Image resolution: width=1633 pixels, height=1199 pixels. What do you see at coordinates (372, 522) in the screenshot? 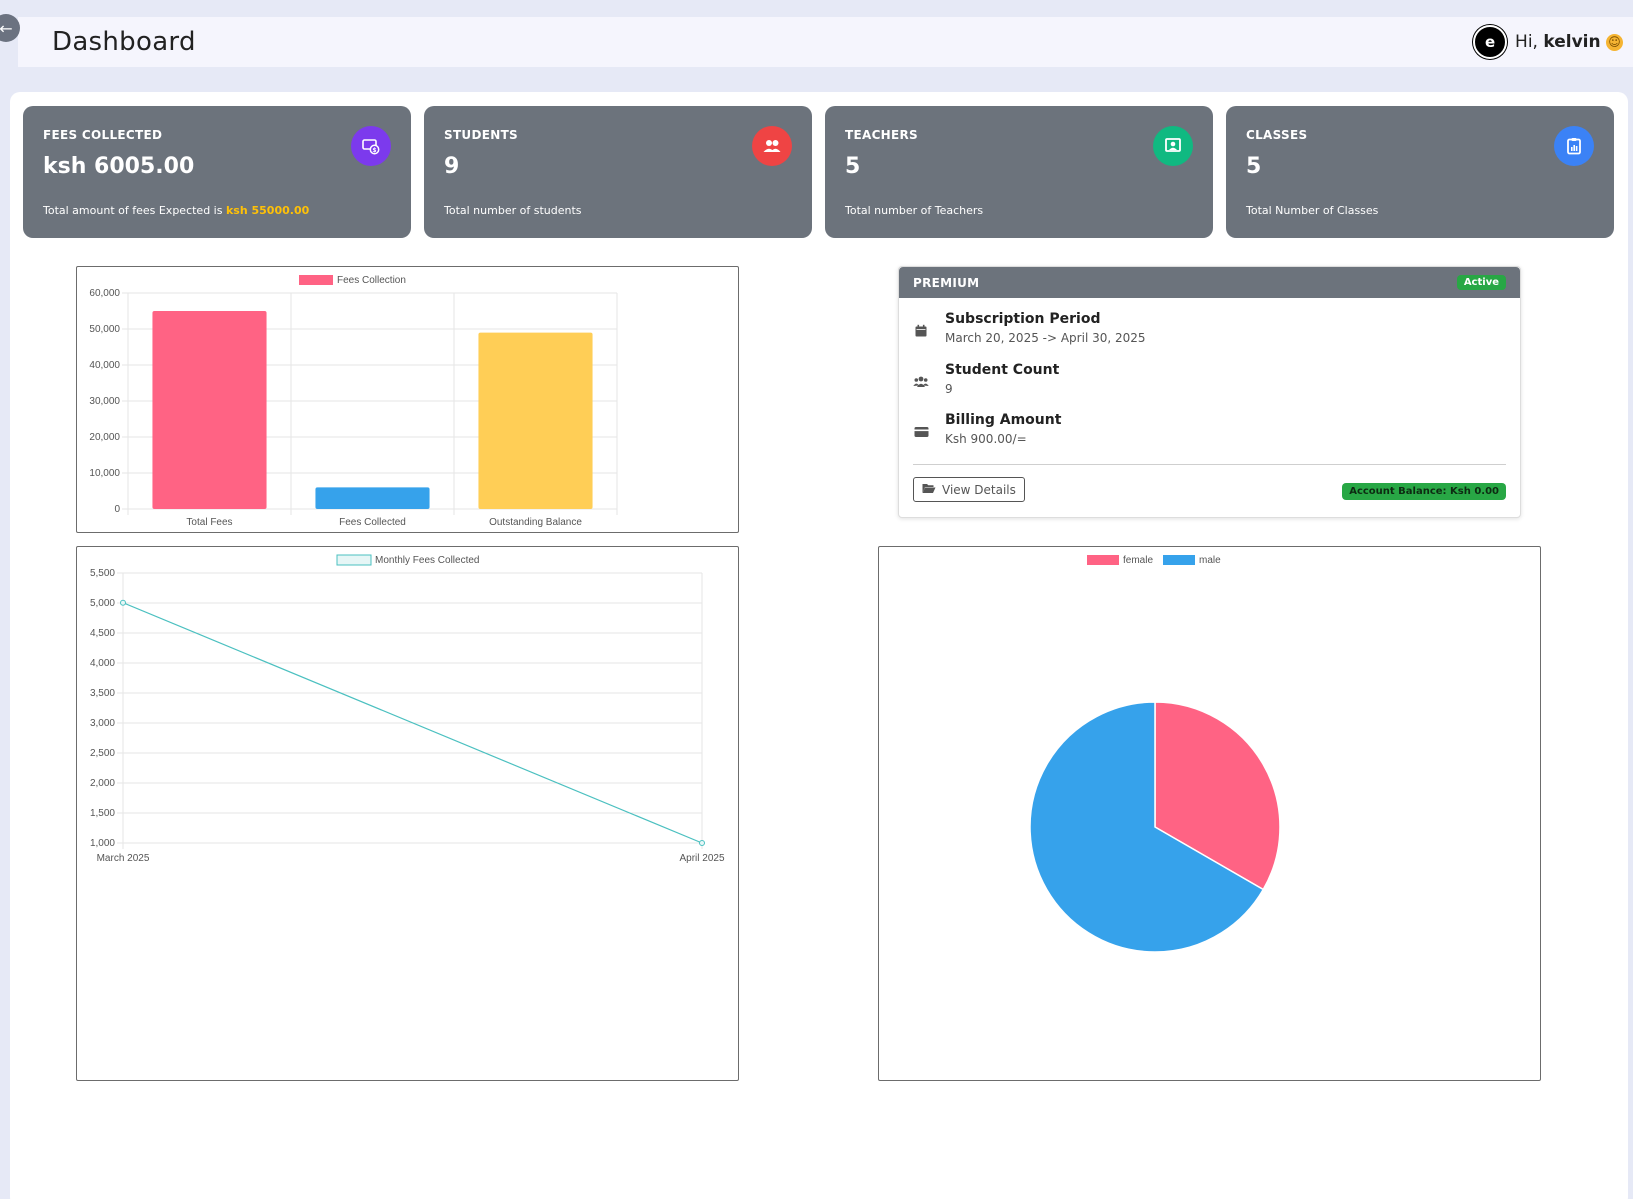
I see `x-tick-label: Fees Collected` at bounding box center [372, 522].